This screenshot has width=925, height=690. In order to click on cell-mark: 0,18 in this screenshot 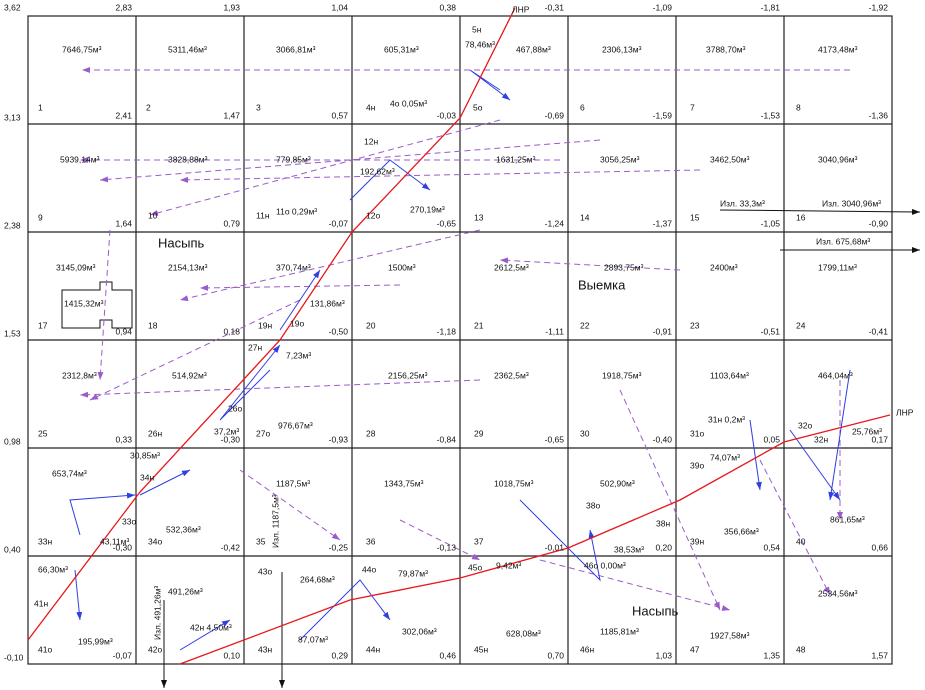, I will do `click(231, 331)`.